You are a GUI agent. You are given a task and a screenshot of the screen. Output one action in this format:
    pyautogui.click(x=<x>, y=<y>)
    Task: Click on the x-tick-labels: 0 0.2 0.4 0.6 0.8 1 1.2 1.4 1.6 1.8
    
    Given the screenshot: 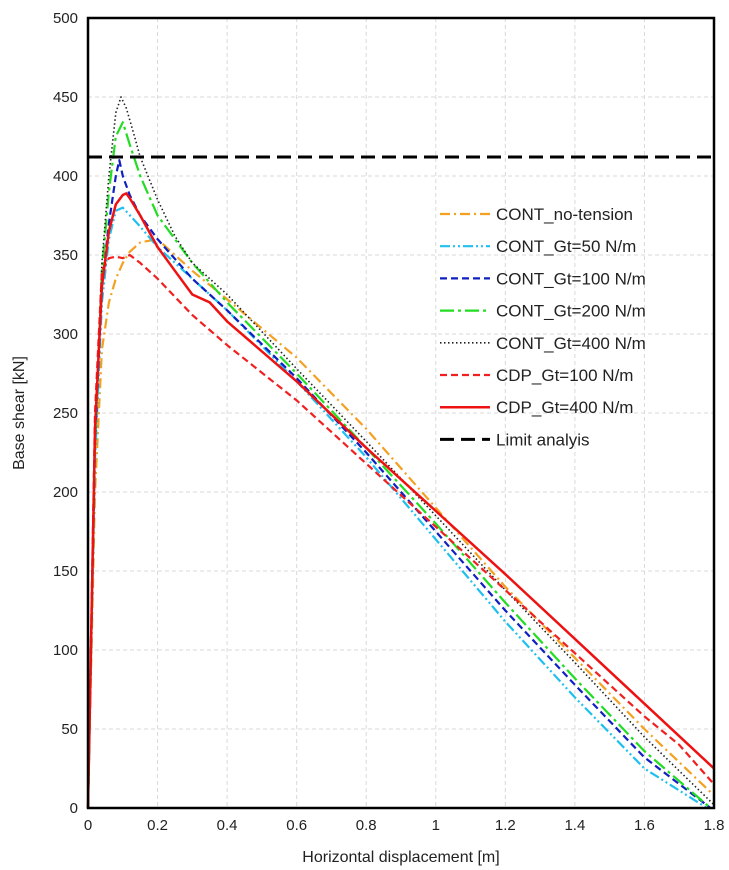 What is the action you would take?
    pyautogui.click(x=404, y=825)
    